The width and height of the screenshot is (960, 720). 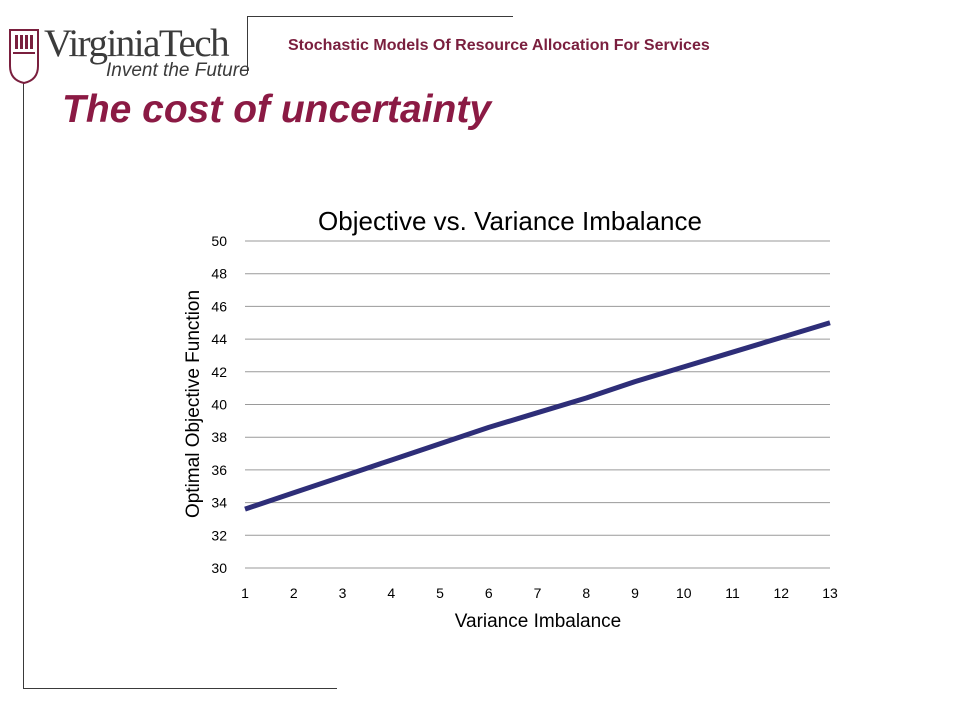 What do you see at coordinates (732, 593) in the screenshot?
I see `x-tick-label: 11` at bounding box center [732, 593].